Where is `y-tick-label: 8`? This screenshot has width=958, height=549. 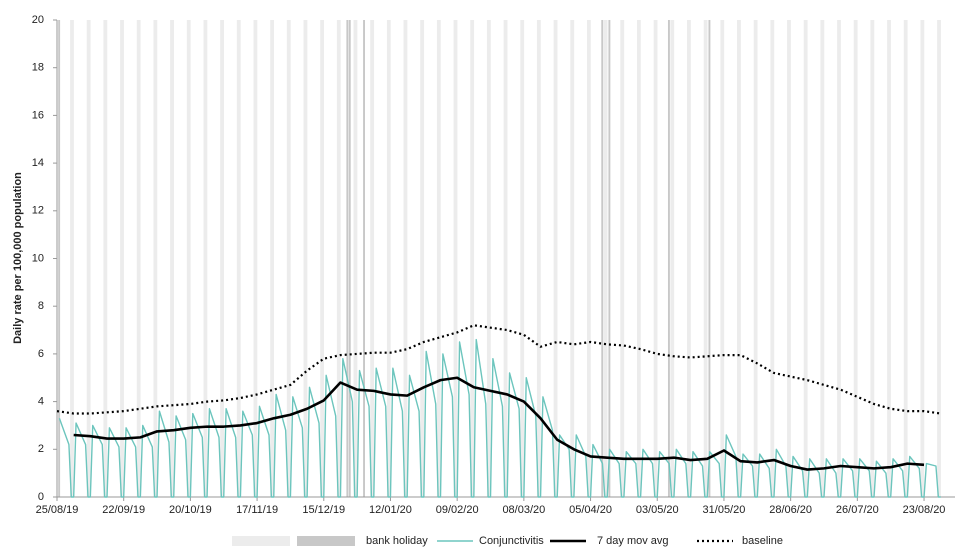
y-tick-label: 8 is located at coordinates (41, 306).